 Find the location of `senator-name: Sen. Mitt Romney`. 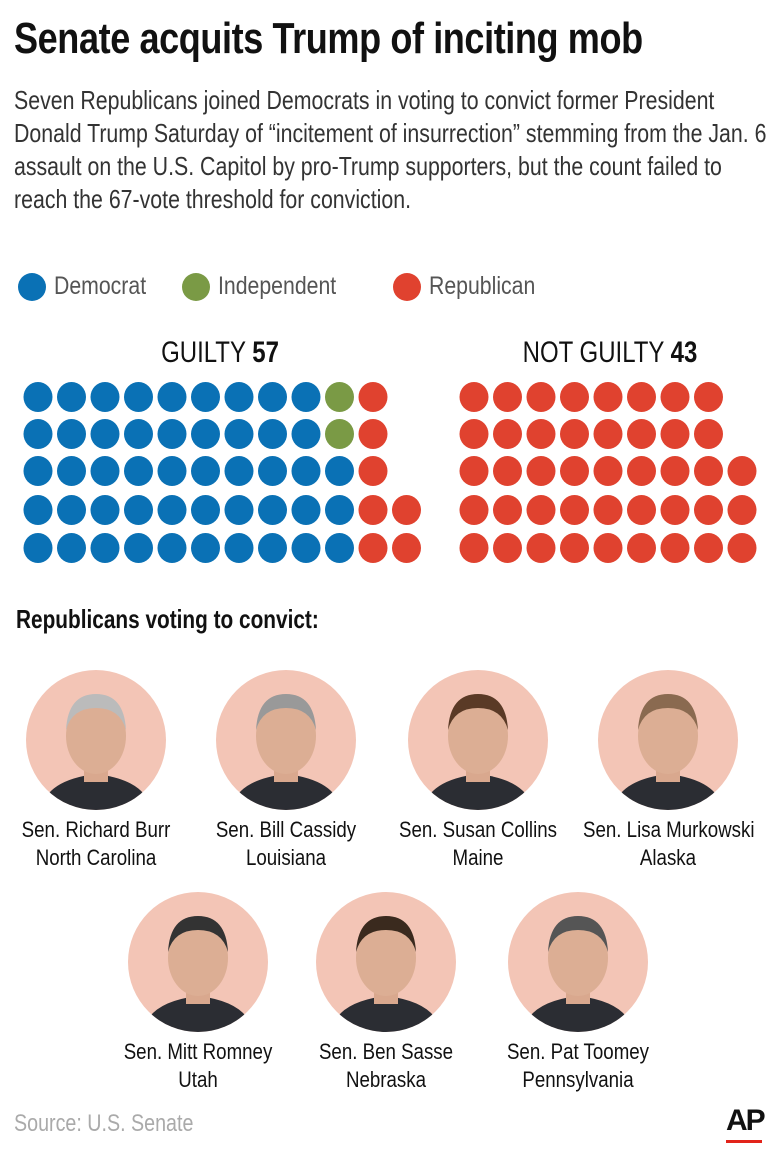

senator-name: Sen. Mitt Romney is located at coordinates (198, 1051).